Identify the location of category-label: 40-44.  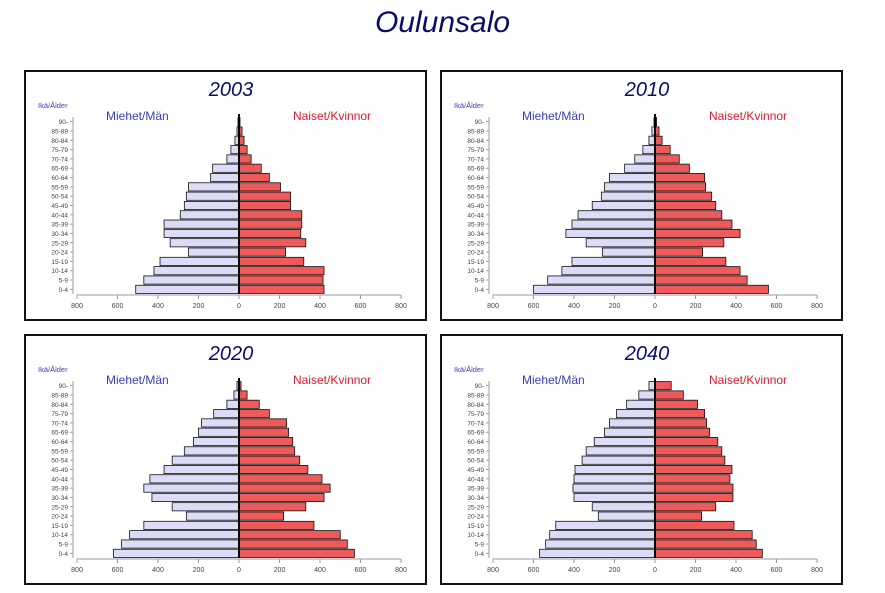
(475, 479).